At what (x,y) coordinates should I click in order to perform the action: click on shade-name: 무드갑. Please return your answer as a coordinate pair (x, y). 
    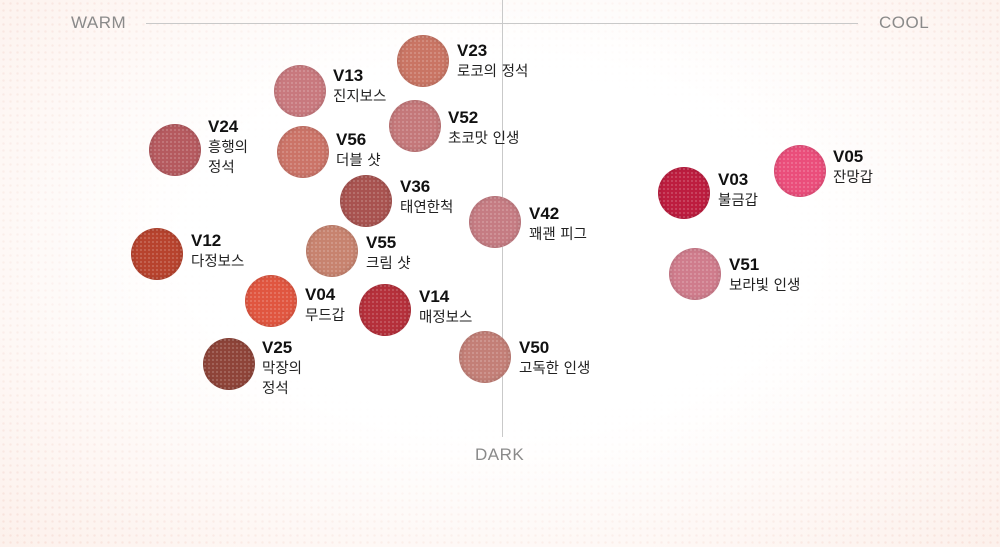
    Looking at the image, I should click on (325, 316).